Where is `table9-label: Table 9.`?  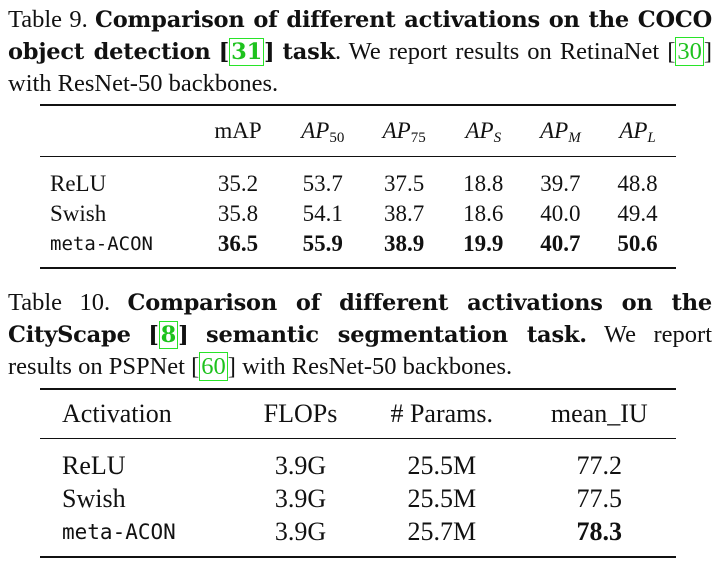
table9-label: Table 9. is located at coordinates (48, 19).